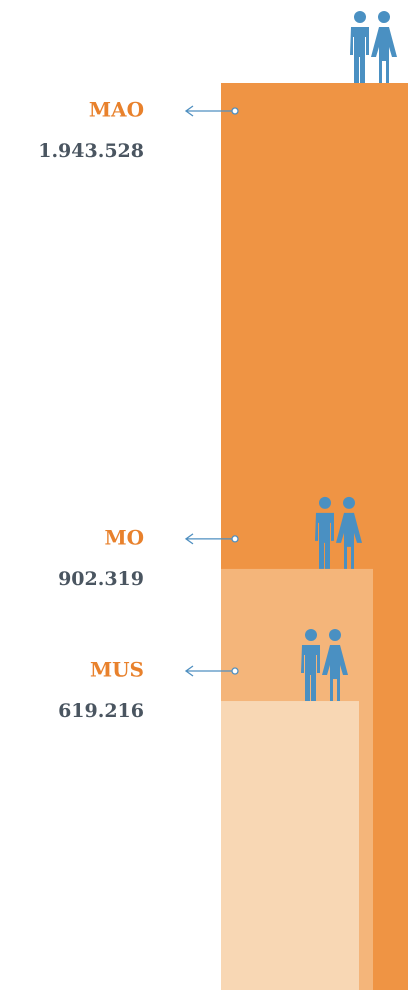 This screenshot has height=996, width=408. What do you see at coordinates (101, 711) in the screenshot?
I see `value-label: 619.216` at bounding box center [101, 711].